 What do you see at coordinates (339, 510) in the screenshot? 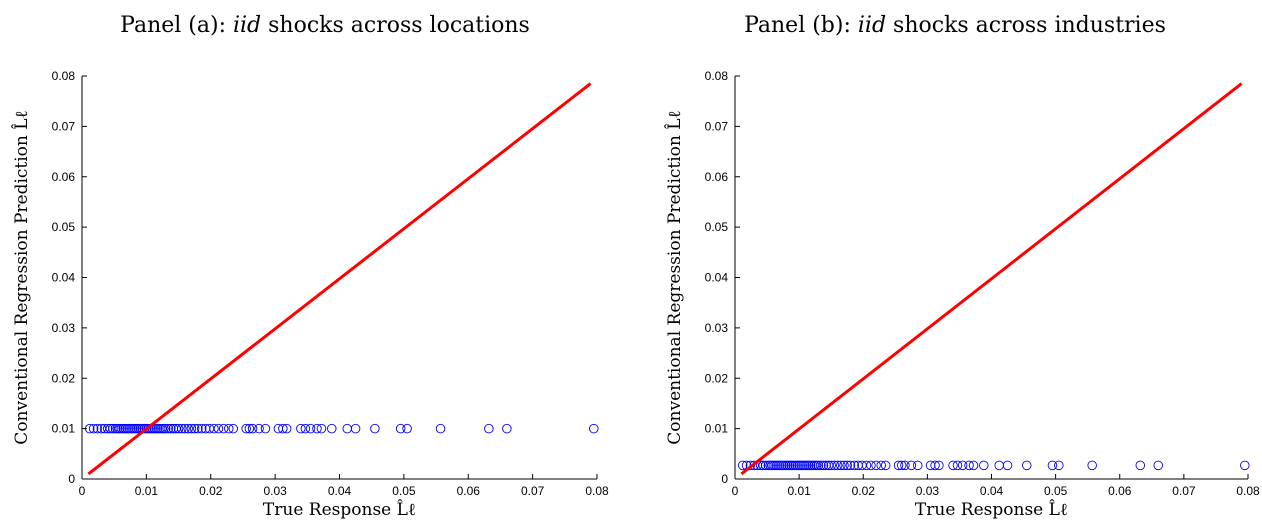
I see `panel-a-x-axis-label: True Response L̂ℓ` at bounding box center [339, 510].